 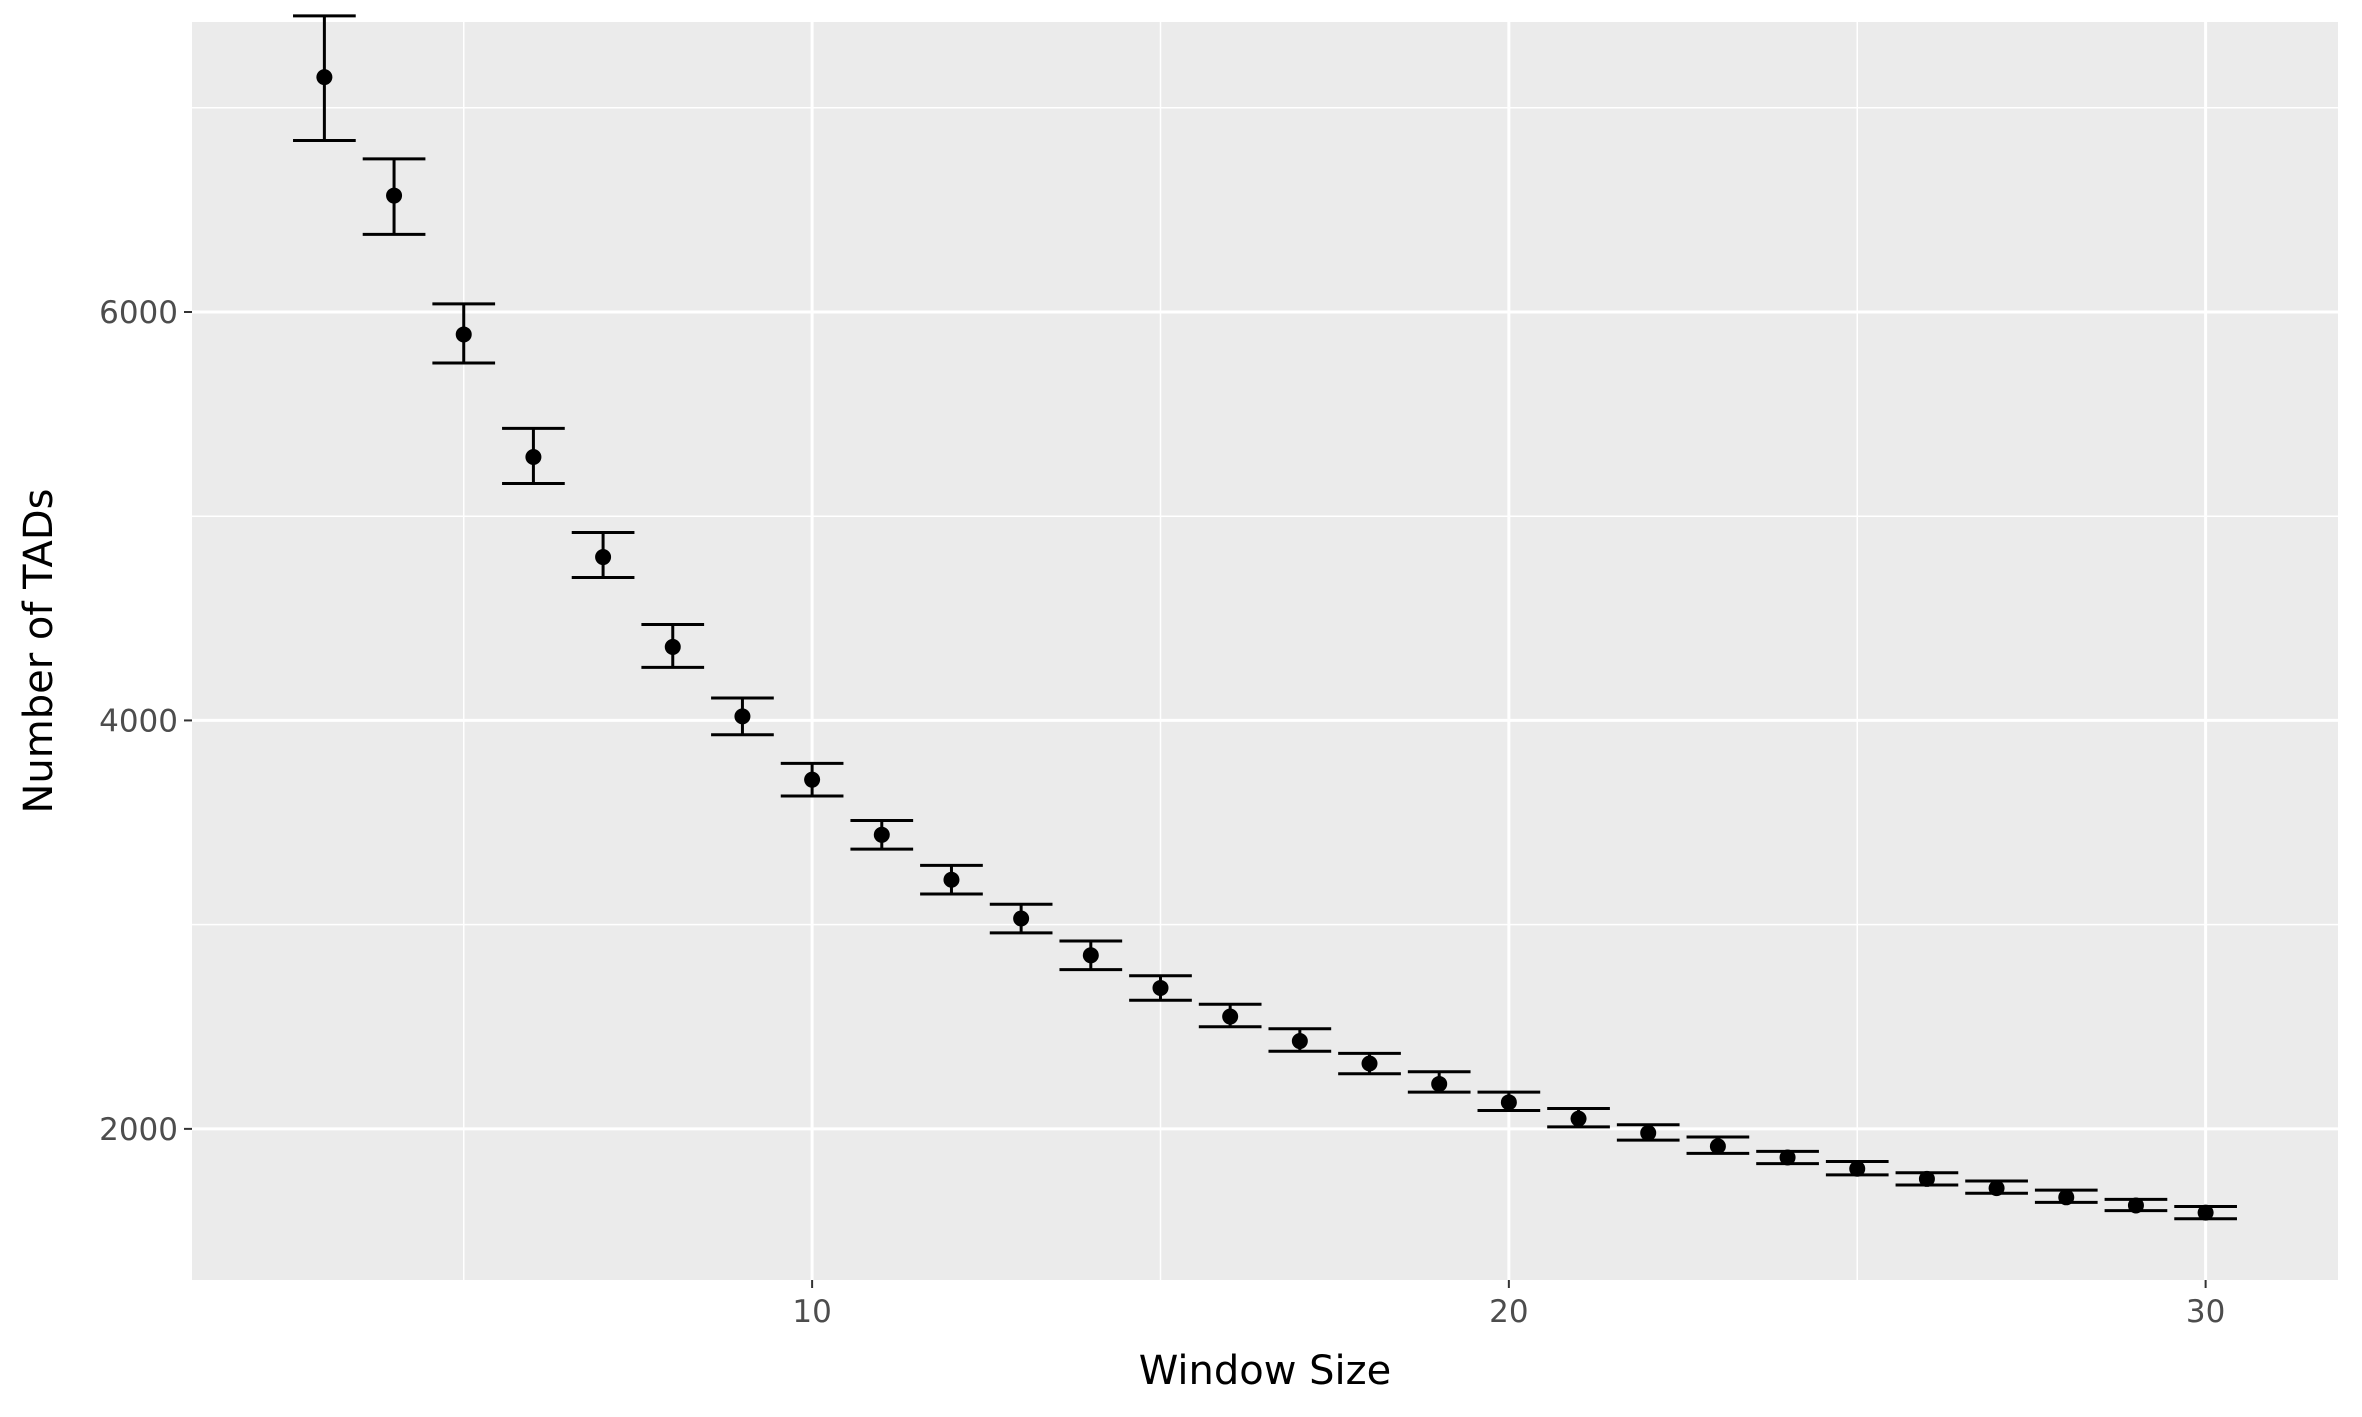 I want to click on y-axis-title: Number of TADs, so click(x=39, y=651).